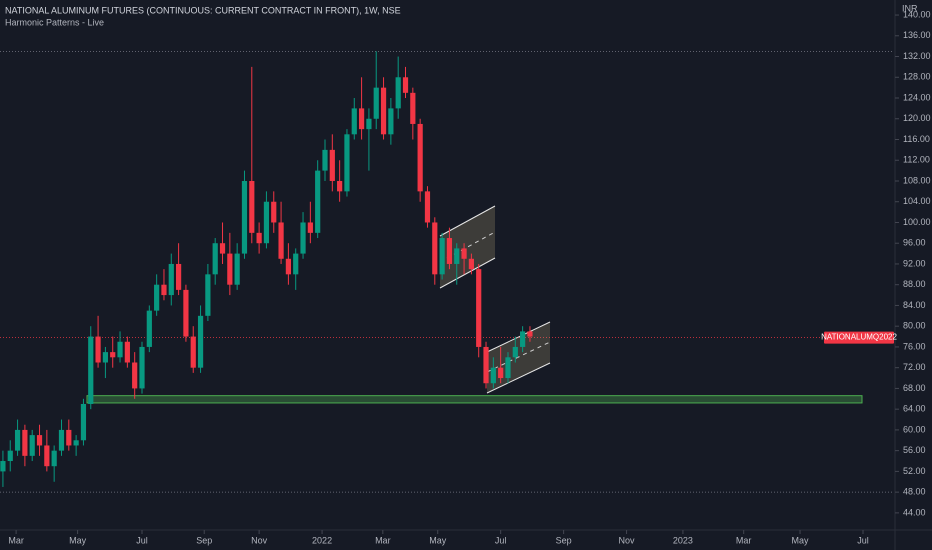 The height and width of the screenshot is (550, 932). I want to click on y-tick-label: 88.00, so click(914, 284).